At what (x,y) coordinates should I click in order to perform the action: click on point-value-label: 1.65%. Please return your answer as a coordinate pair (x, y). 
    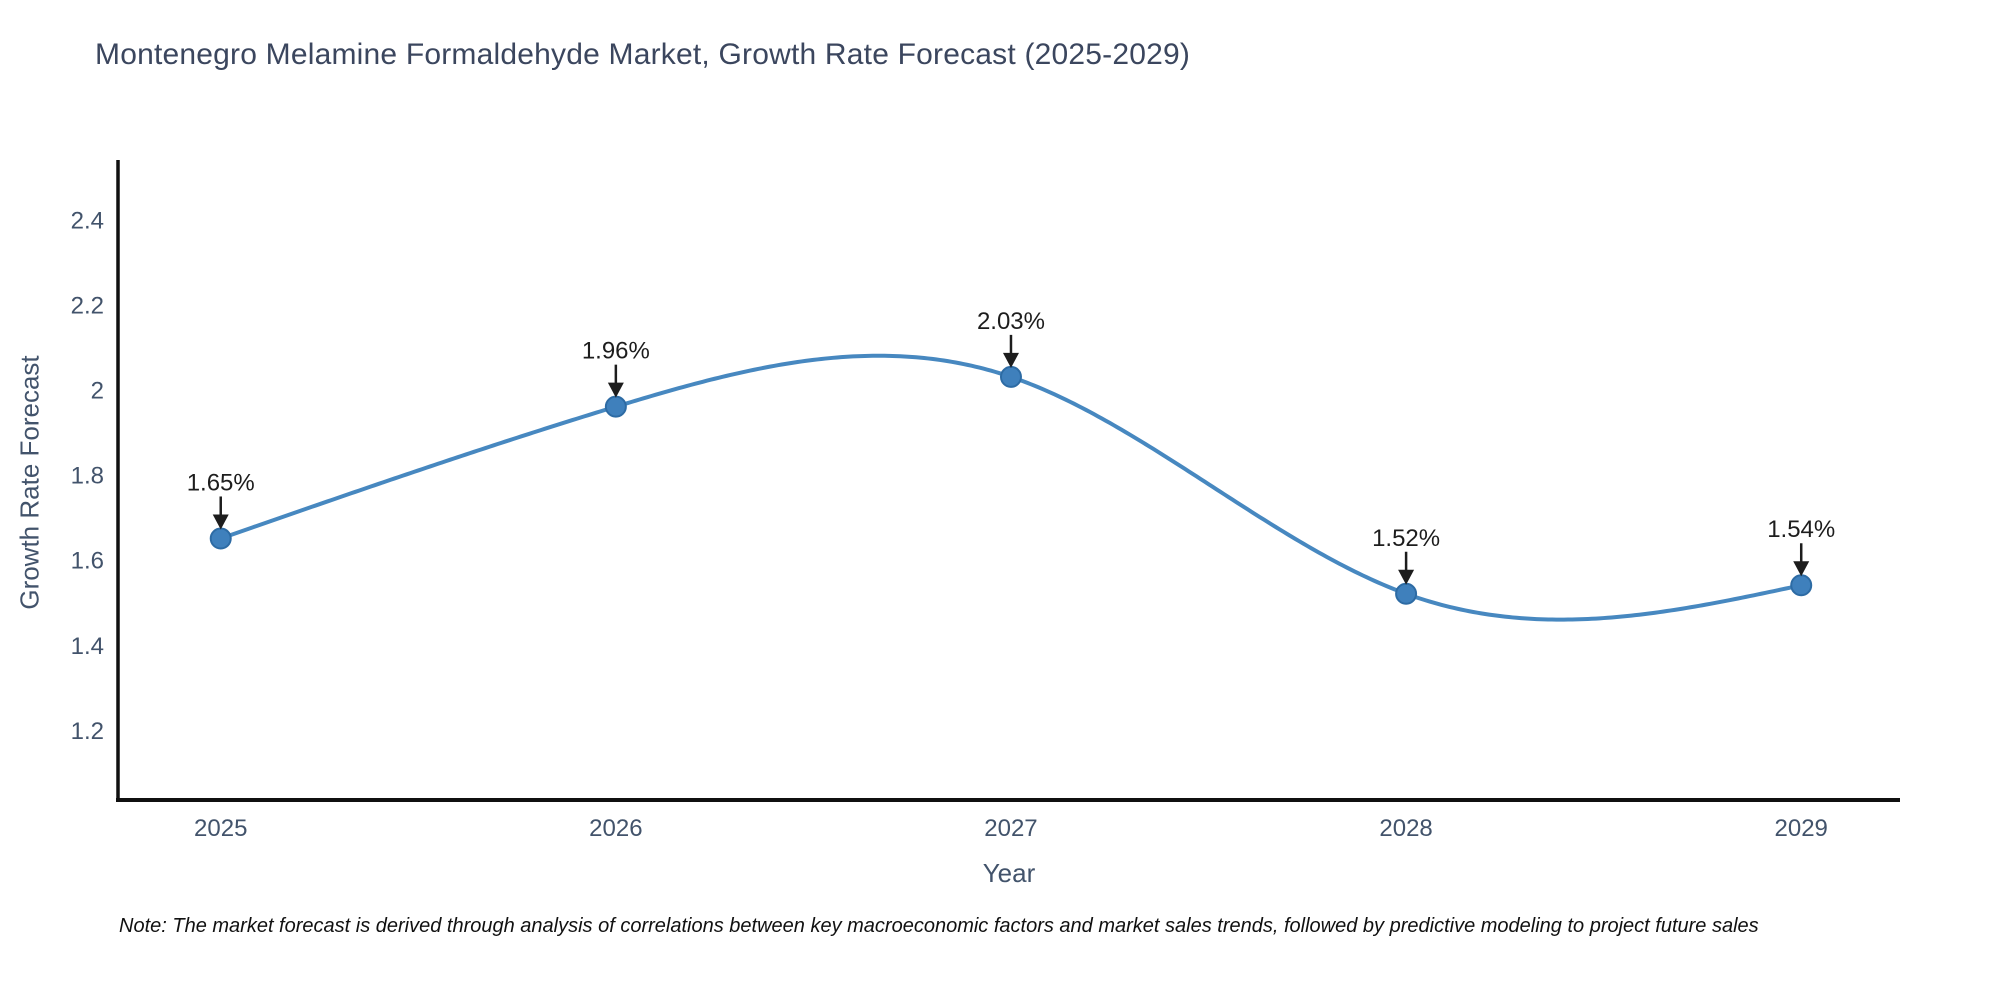
    Looking at the image, I should click on (221, 482).